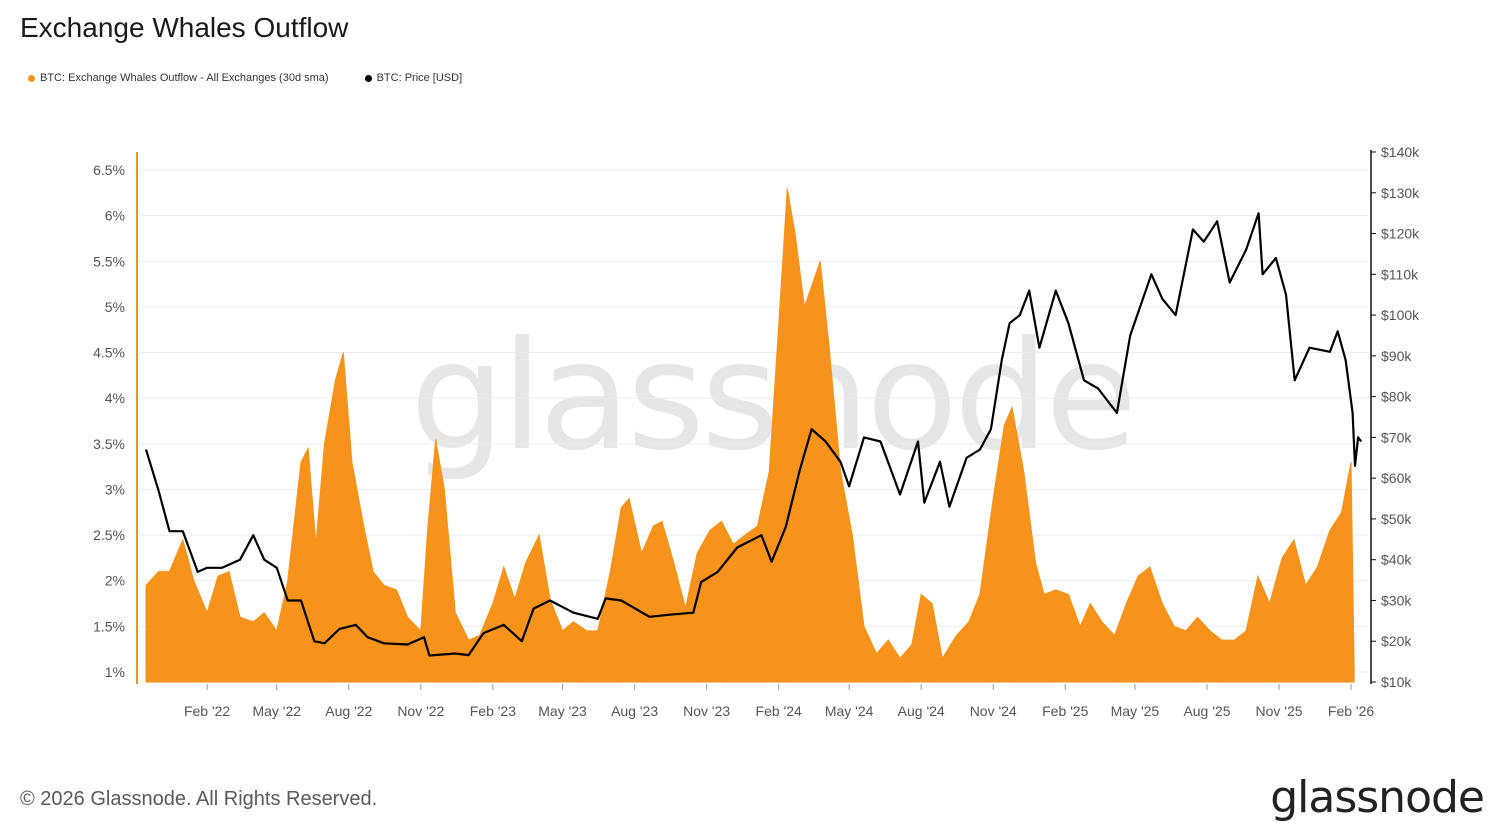 Image resolution: width=1498 pixels, height=823 pixels. What do you see at coordinates (115, 307) in the screenshot?
I see `left-tick-label: 5%` at bounding box center [115, 307].